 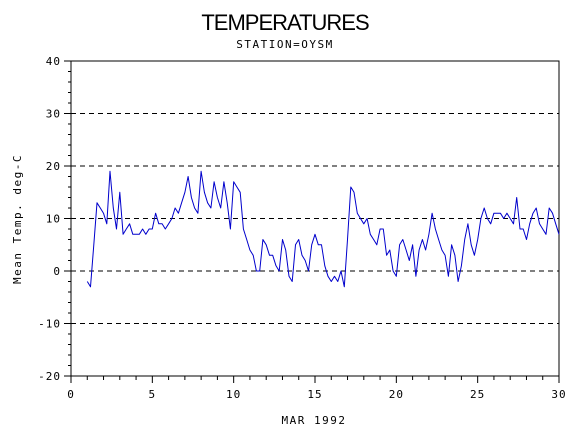 What do you see at coordinates (53, 114) in the screenshot?
I see `y-tick-label: 30` at bounding box center [53, 114].